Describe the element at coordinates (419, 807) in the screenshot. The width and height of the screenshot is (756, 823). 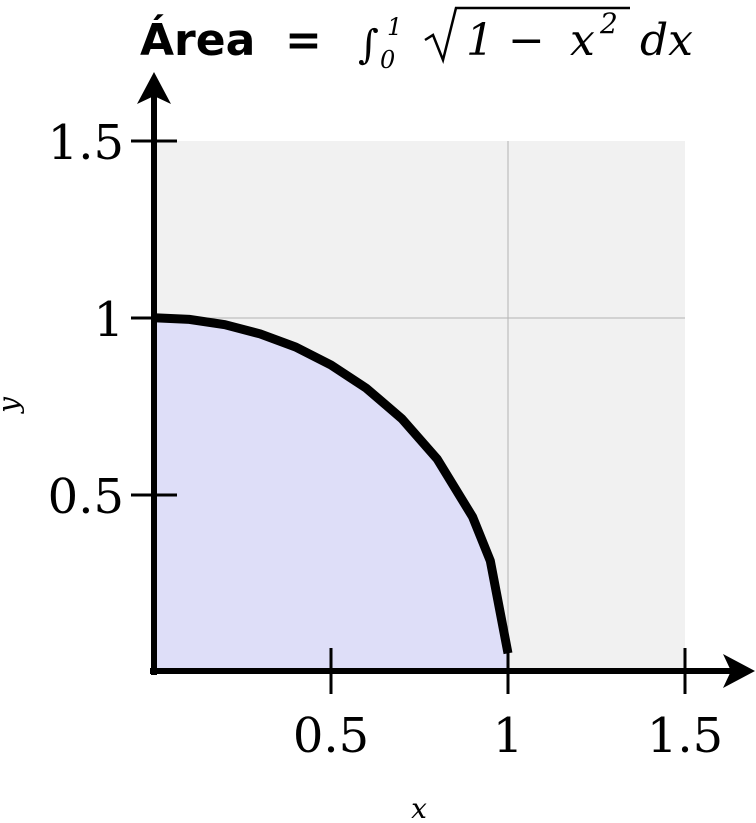
I see `x-axis-label: x` at that location.